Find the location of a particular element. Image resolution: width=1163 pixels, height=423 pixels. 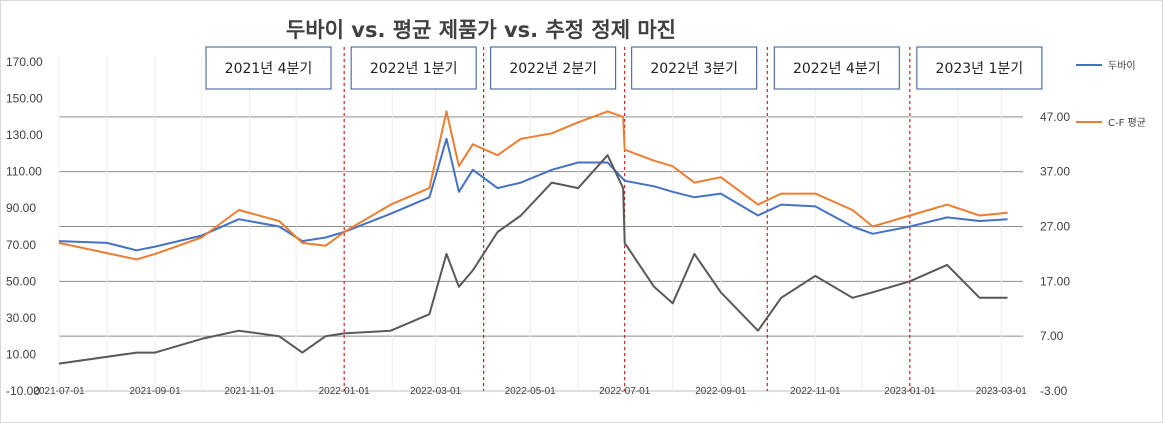

right-y-tick-label: 27.00 is located at coordinates (1055, 227).